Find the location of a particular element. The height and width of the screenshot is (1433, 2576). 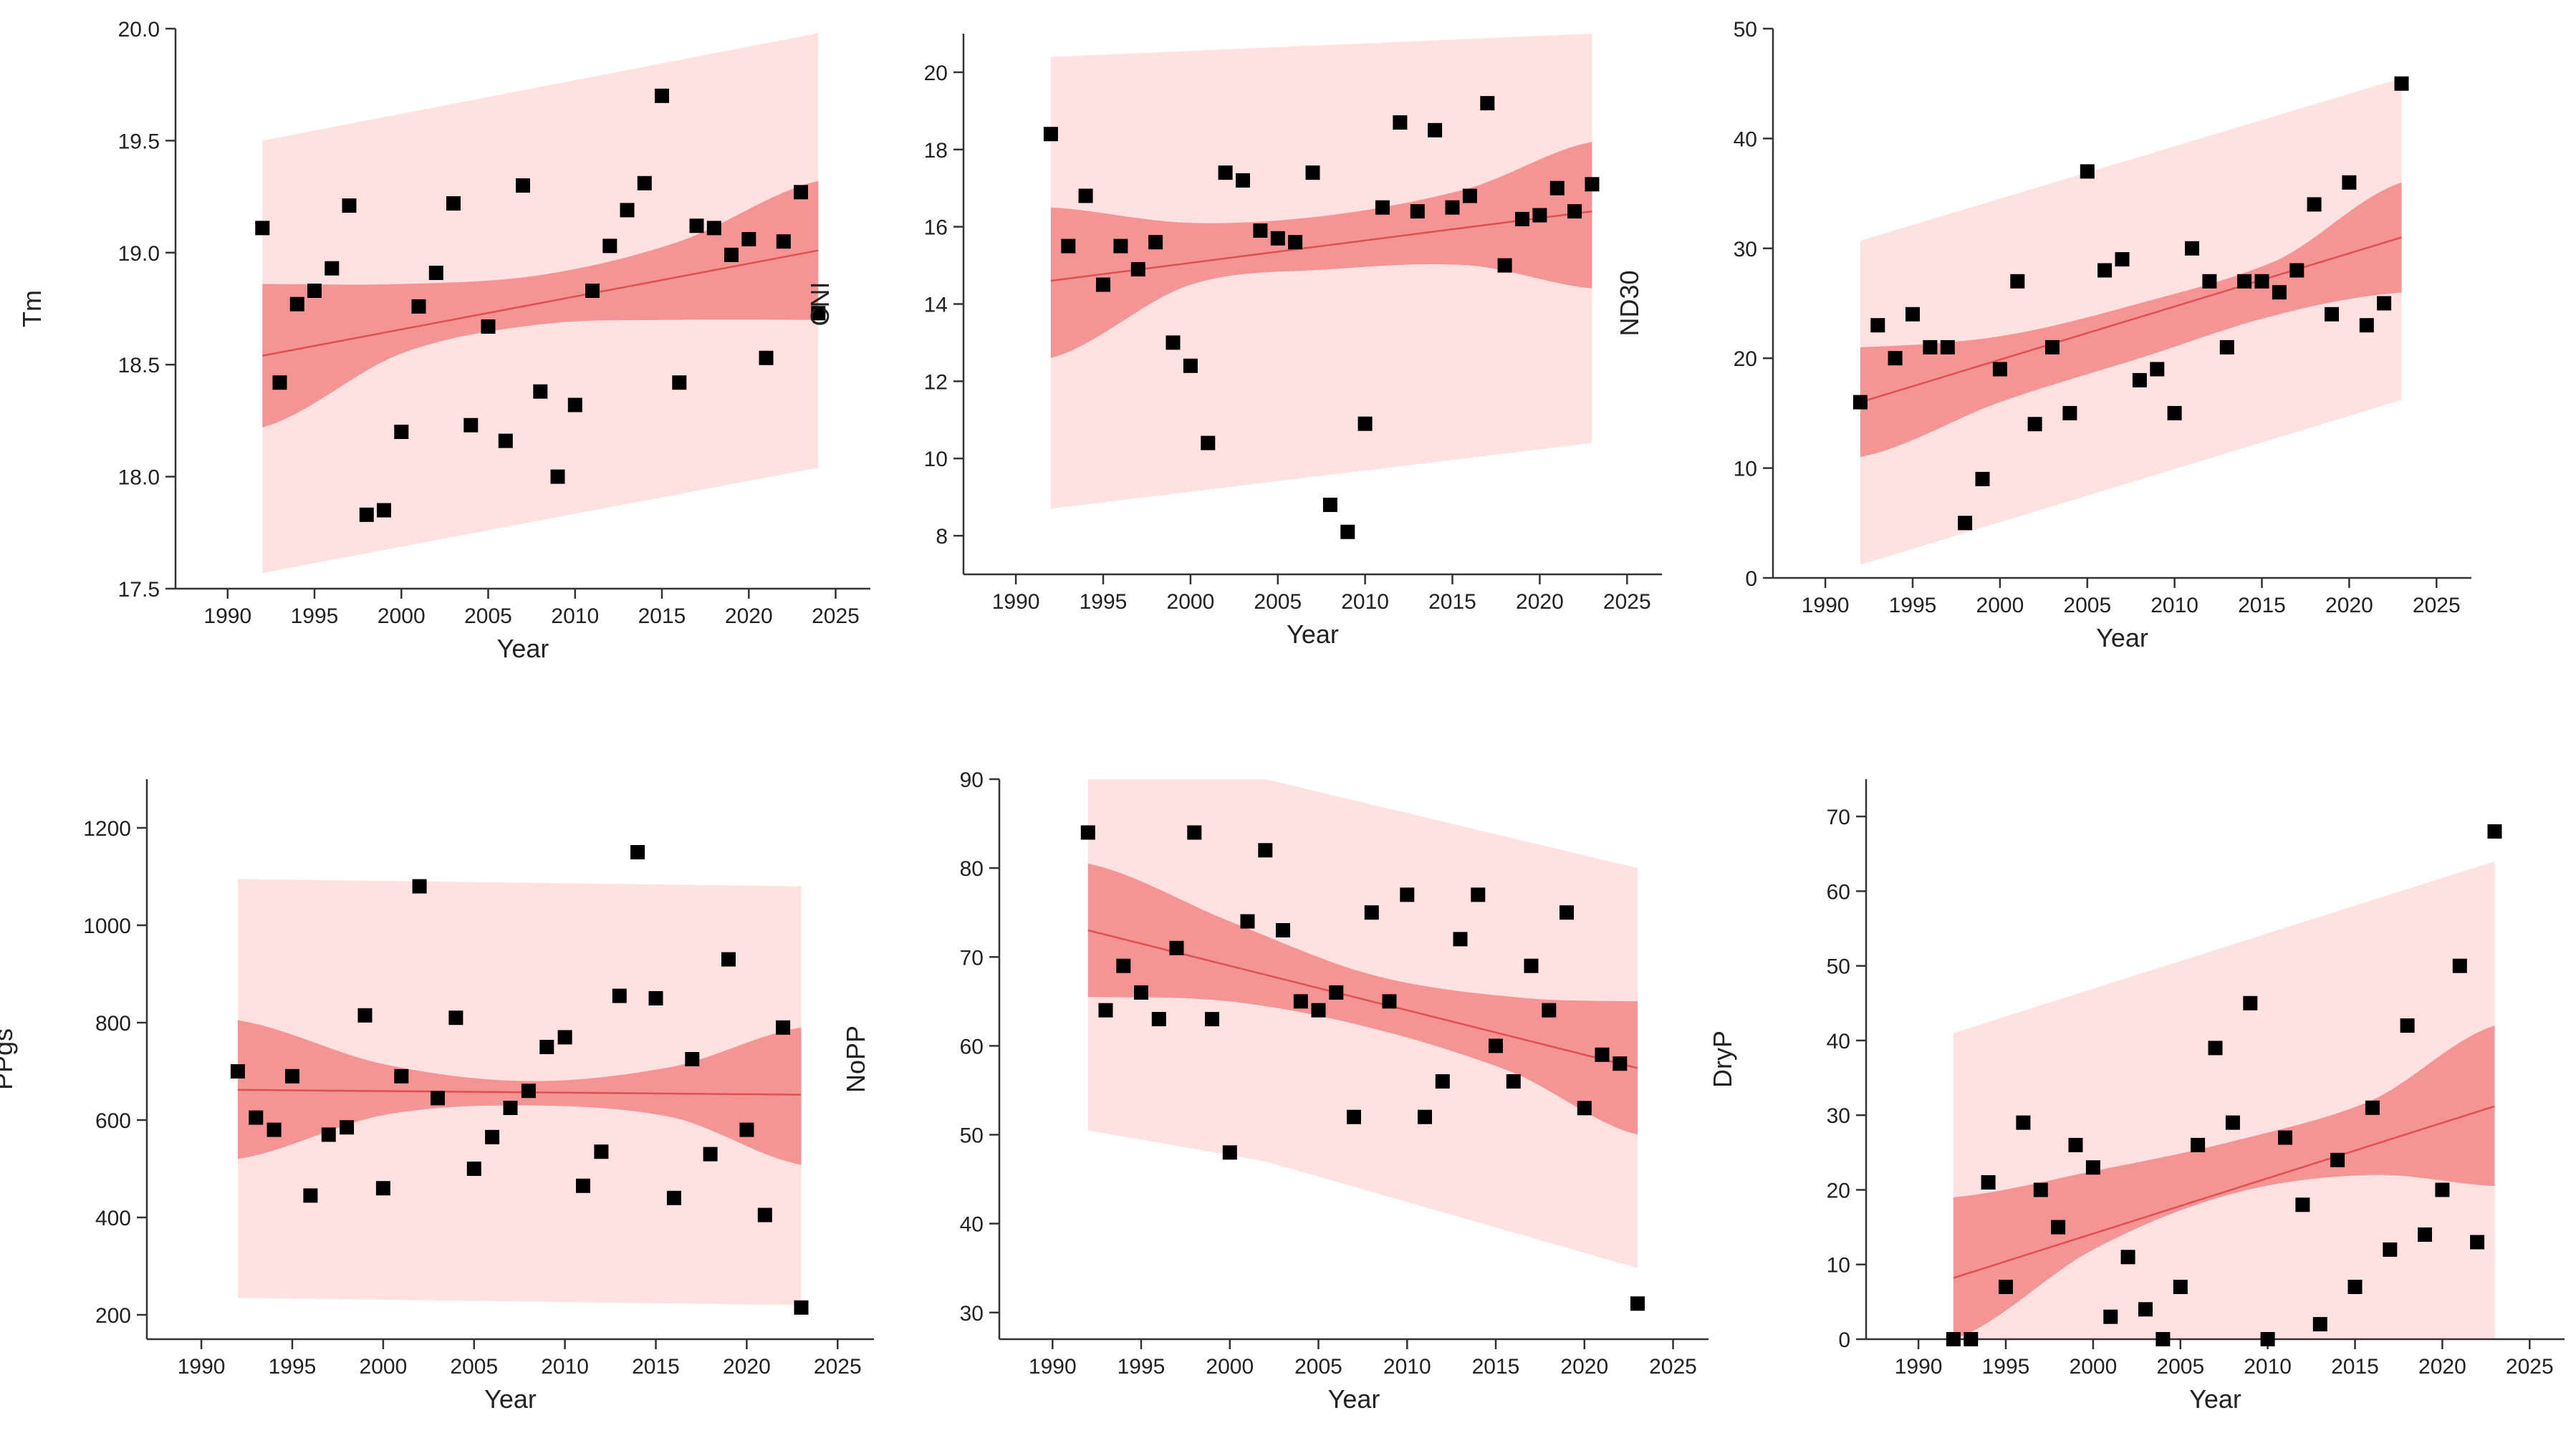

y-tick-label: 14 is located at coordinates (936, 305).